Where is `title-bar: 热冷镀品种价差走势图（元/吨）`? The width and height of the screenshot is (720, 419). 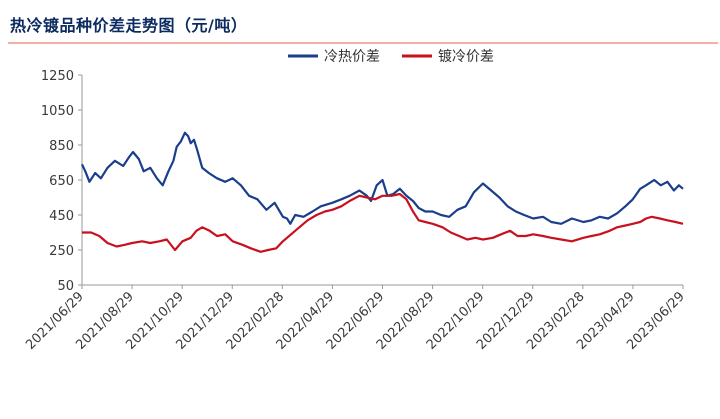 title-bar: 热冷镀品种价差走势图（元/吨） is located at coordinates (360, 23).